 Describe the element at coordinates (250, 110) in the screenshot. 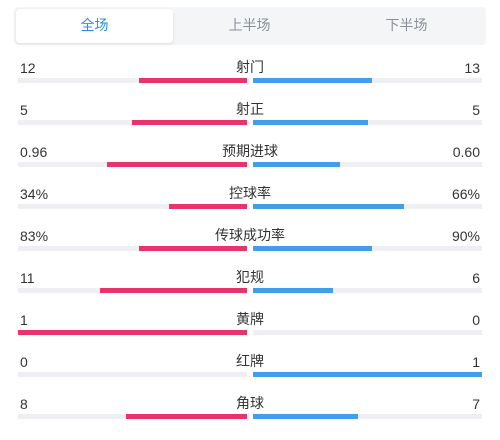

I see `stat-label: 射正` at that location.